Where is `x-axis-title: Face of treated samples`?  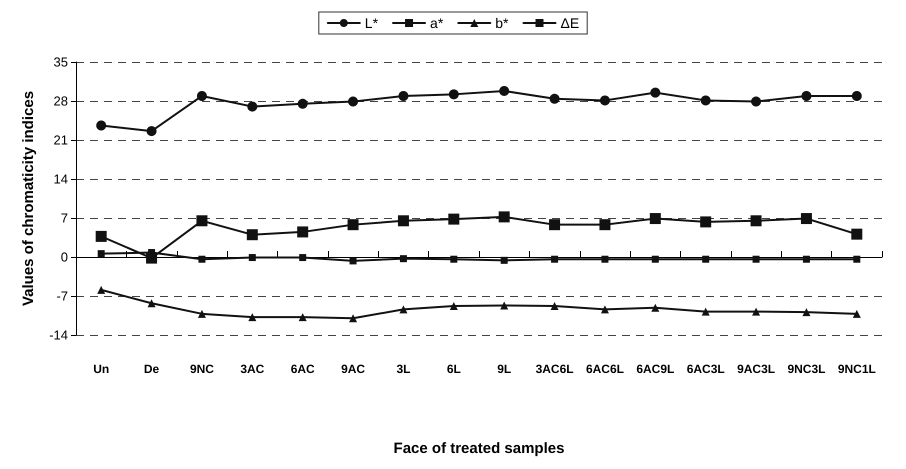 x-axis-title: Face of treated samples is located at coordinates (479, 448).